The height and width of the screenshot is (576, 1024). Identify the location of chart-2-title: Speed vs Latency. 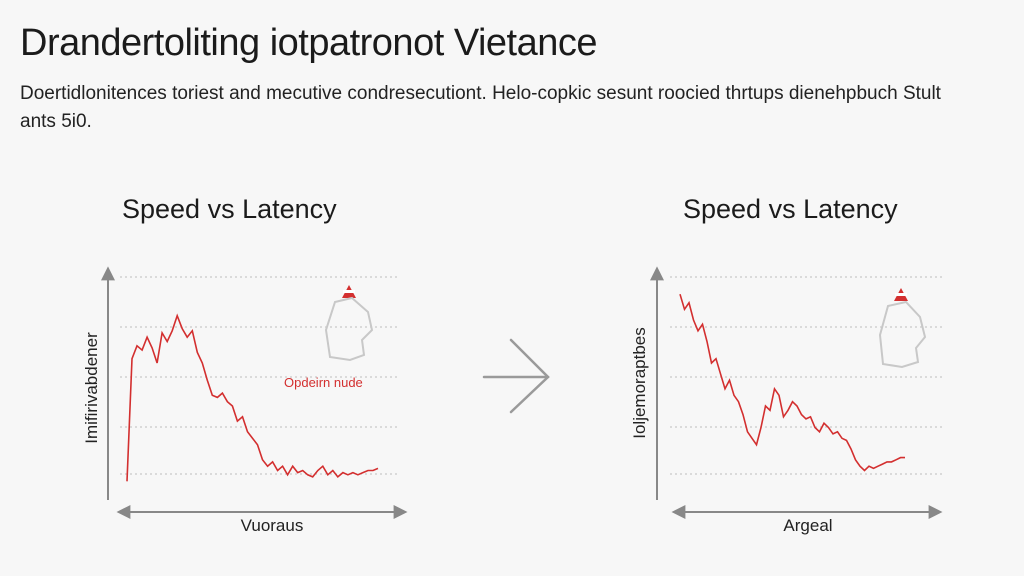
(790, 209).